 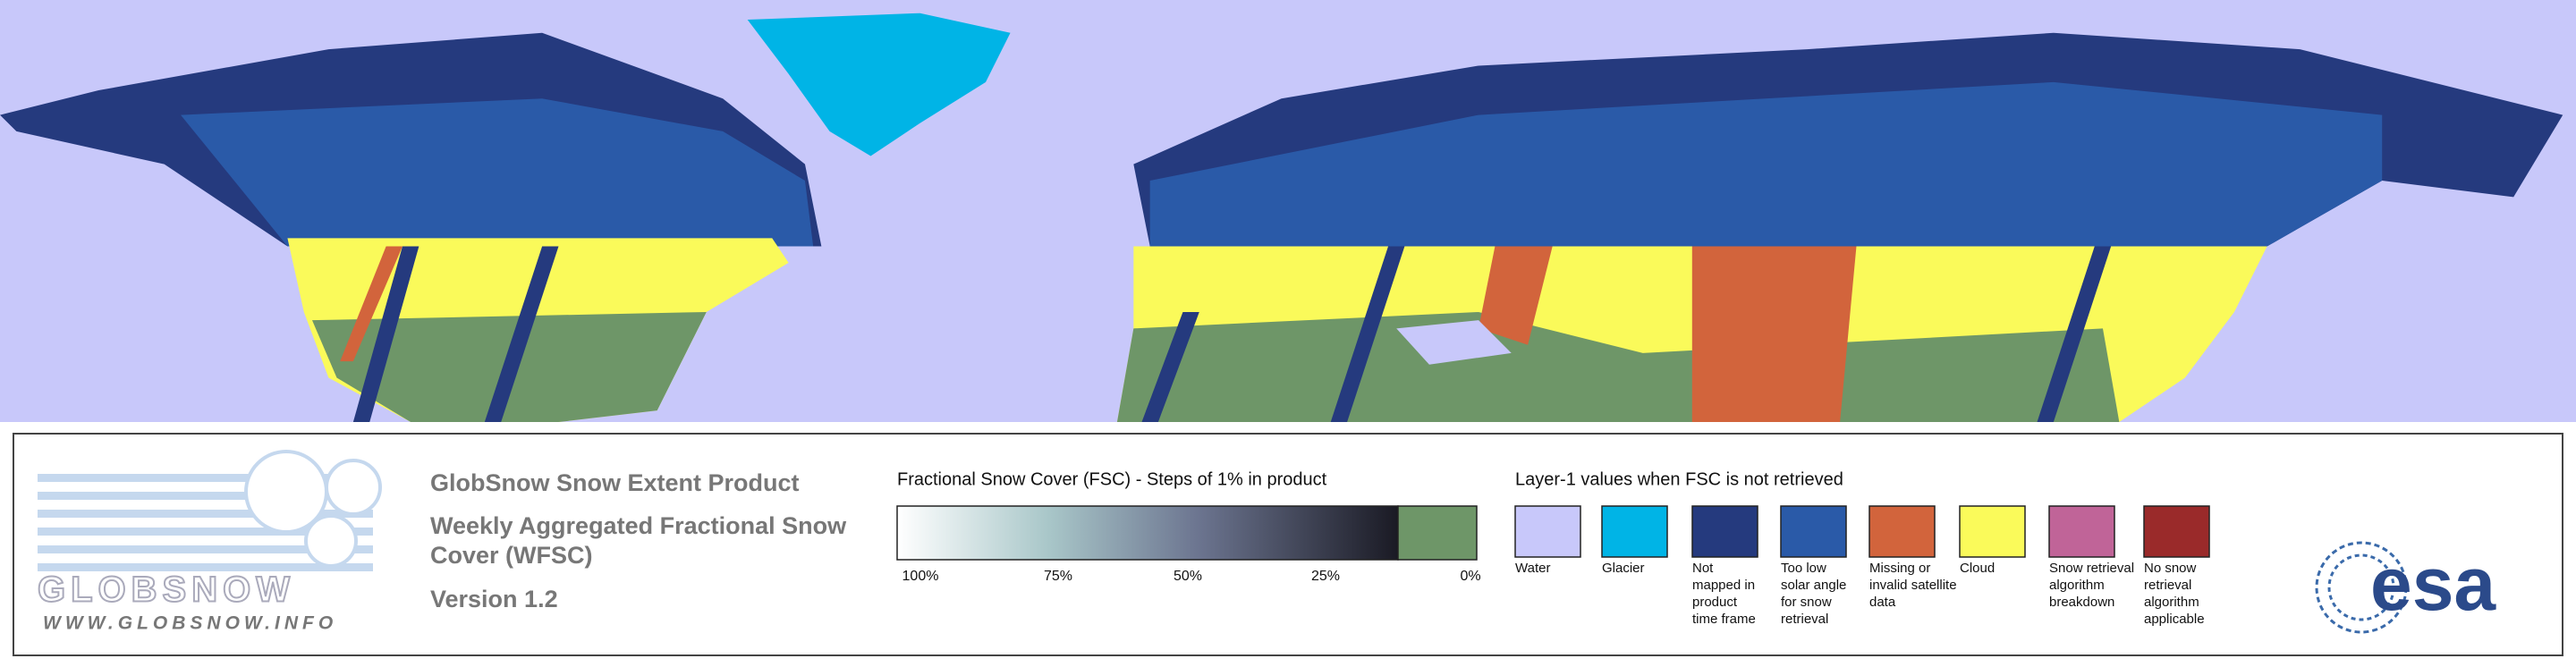 I want to click on legend-label: time frame, so click(x=1724, y=619).